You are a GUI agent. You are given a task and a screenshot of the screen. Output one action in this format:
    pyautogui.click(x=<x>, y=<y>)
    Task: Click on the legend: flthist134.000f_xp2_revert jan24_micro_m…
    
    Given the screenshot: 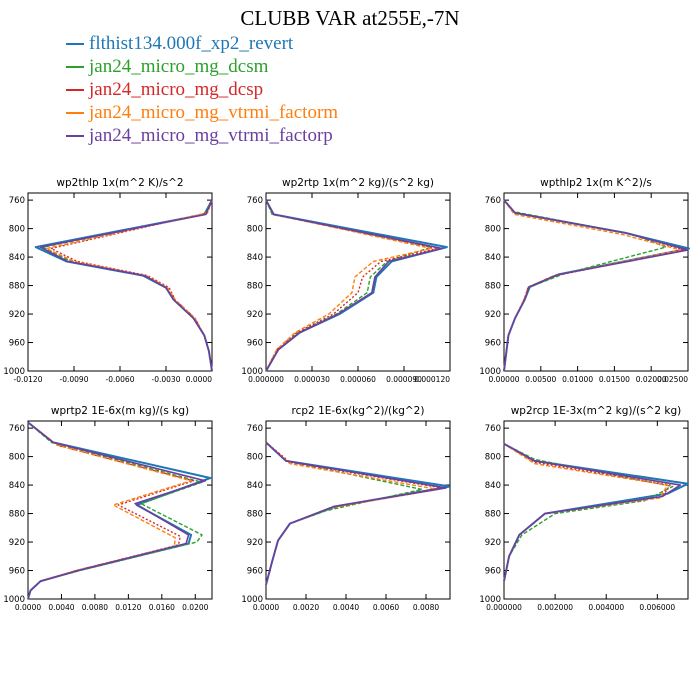 What is the action you would take?
    pyautogui.click(x=202, y=89)
    